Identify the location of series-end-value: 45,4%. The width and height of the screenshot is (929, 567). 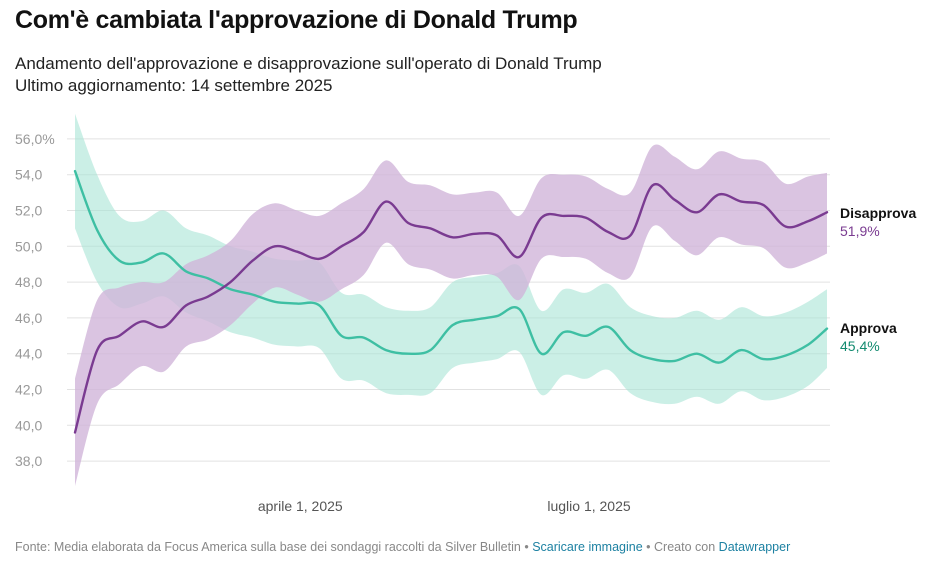
(860, 346).